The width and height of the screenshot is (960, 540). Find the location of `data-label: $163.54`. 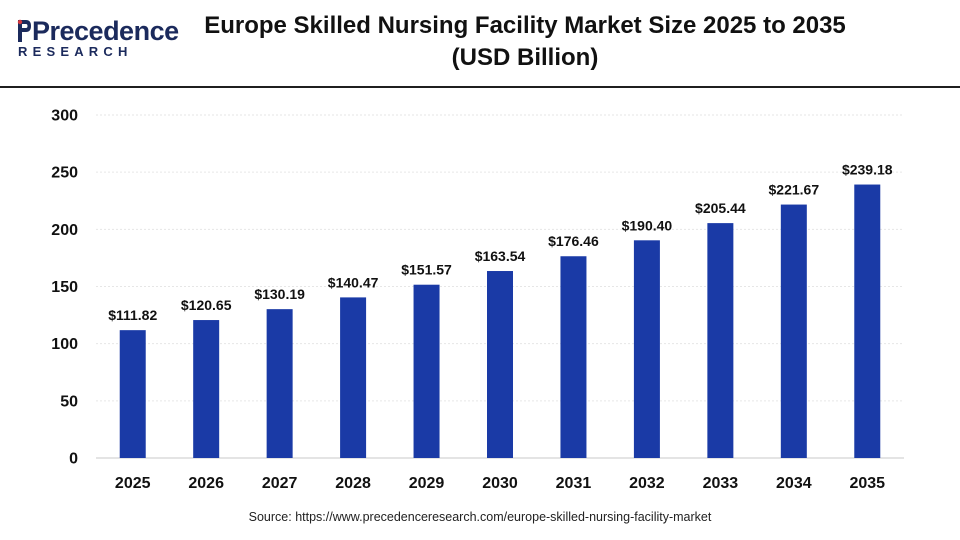

data-label: $163.54 is located at coordinates (500, 256).